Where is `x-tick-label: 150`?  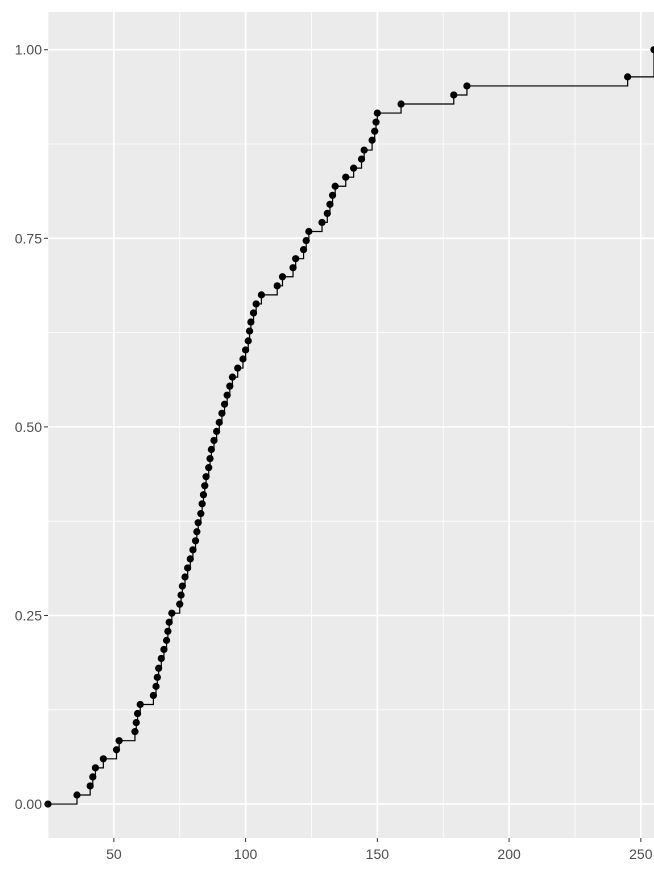 x-tick-label: 150 is located at coordinates (378, 854).